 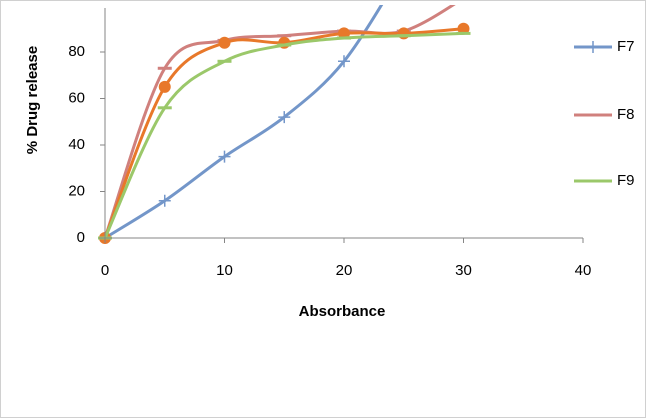 I want to click on legend-label: F8, so click(x=626, y=114).